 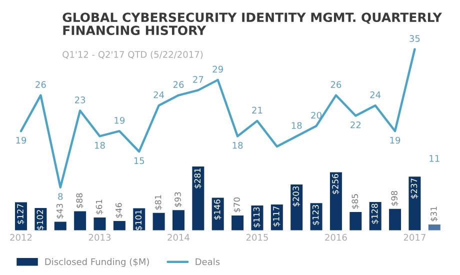 I want to click on data-label: $117, so click(x=276, y=216).